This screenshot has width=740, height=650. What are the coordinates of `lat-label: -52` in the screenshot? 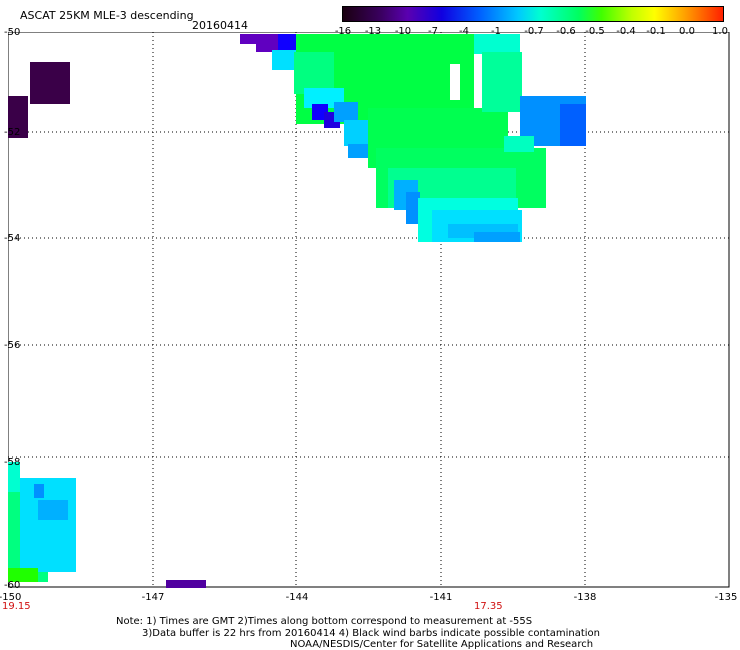 It's located at (12, 132).